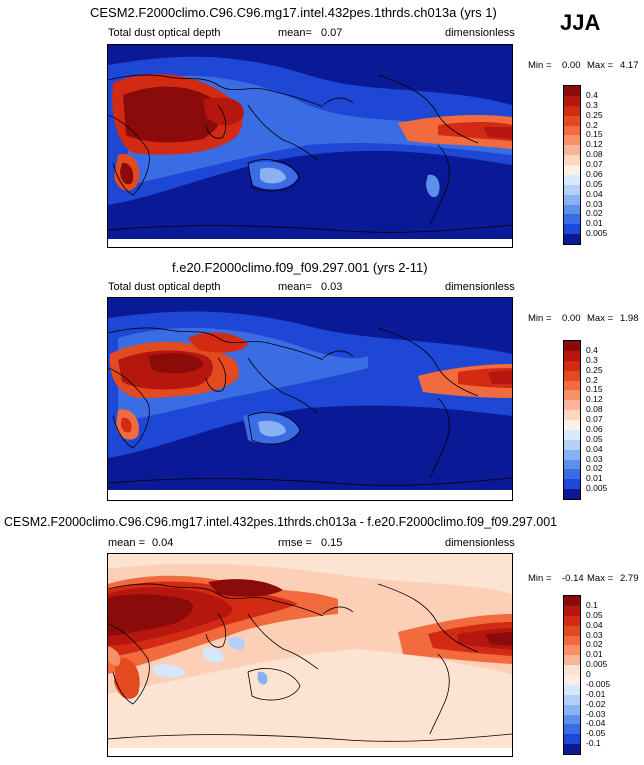 This screenshot has height=765, width=644. I want to click on colorbar-tick-label: -0.01, so click(596, 693).